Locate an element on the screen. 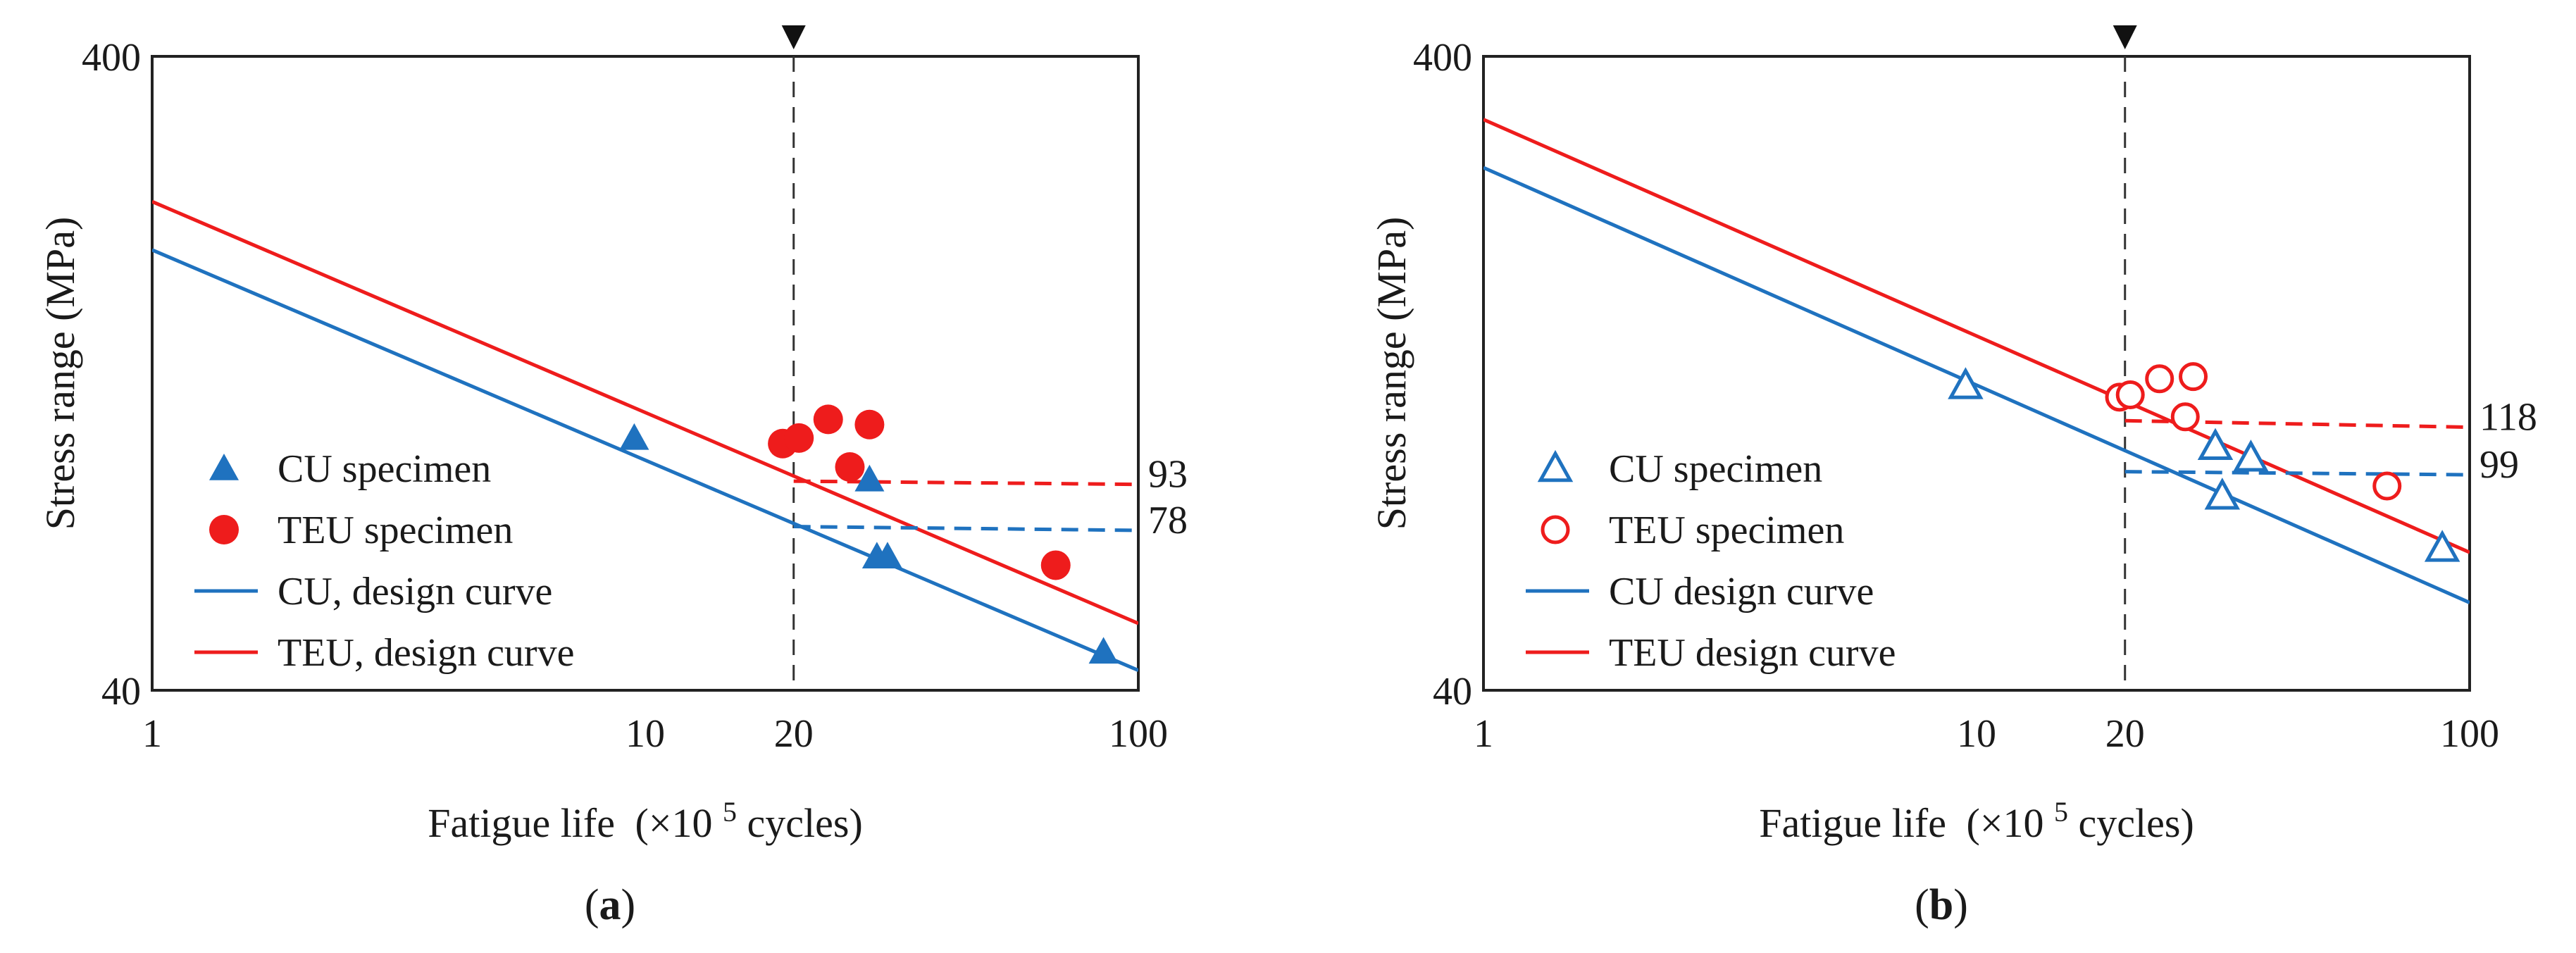 Image resolution: width=2576 pixels, height=953 pixels. legend-label: TEU, design curve is located at coordinates (426, 653).